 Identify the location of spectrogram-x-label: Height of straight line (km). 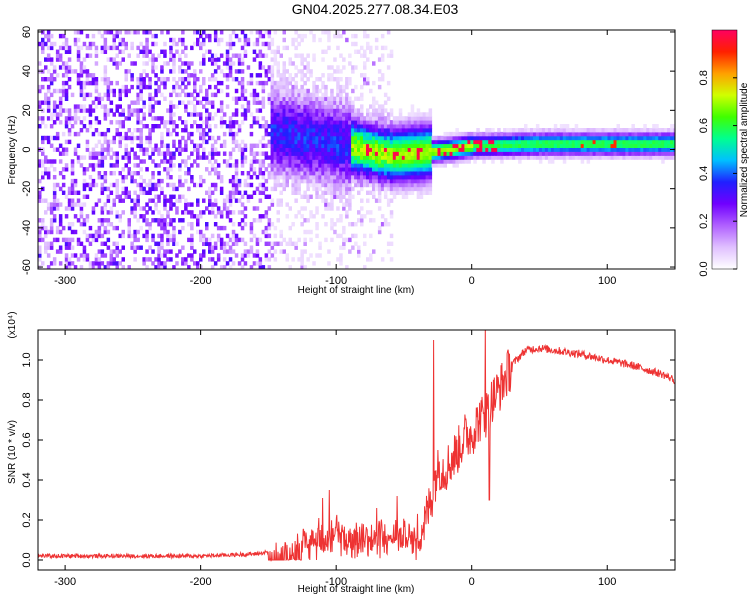
(356, 290).